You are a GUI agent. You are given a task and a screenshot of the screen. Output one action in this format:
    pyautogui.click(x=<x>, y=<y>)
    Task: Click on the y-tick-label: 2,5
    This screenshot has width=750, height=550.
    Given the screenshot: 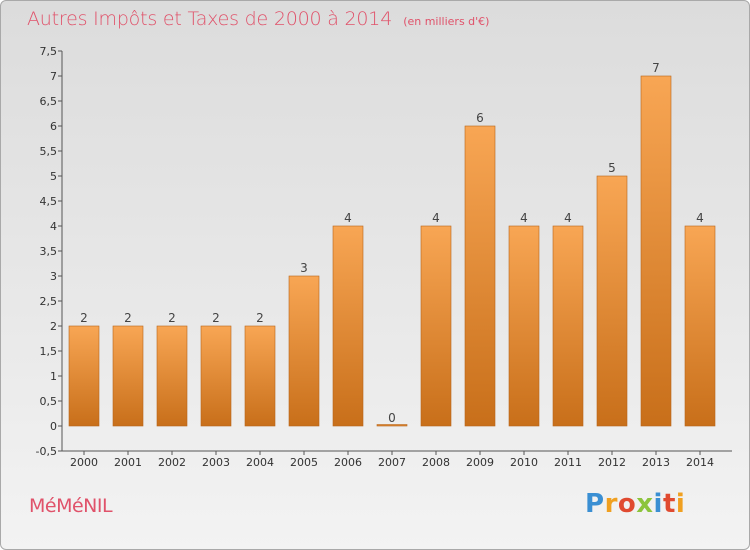 What is the action you would take?
    pyautogui.click(x=49, y=301)
    